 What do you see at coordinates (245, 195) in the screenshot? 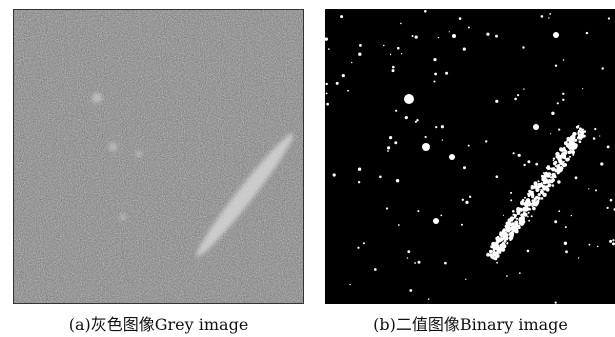
I see `grey-bright-streak` at bounding box center [245, 195].